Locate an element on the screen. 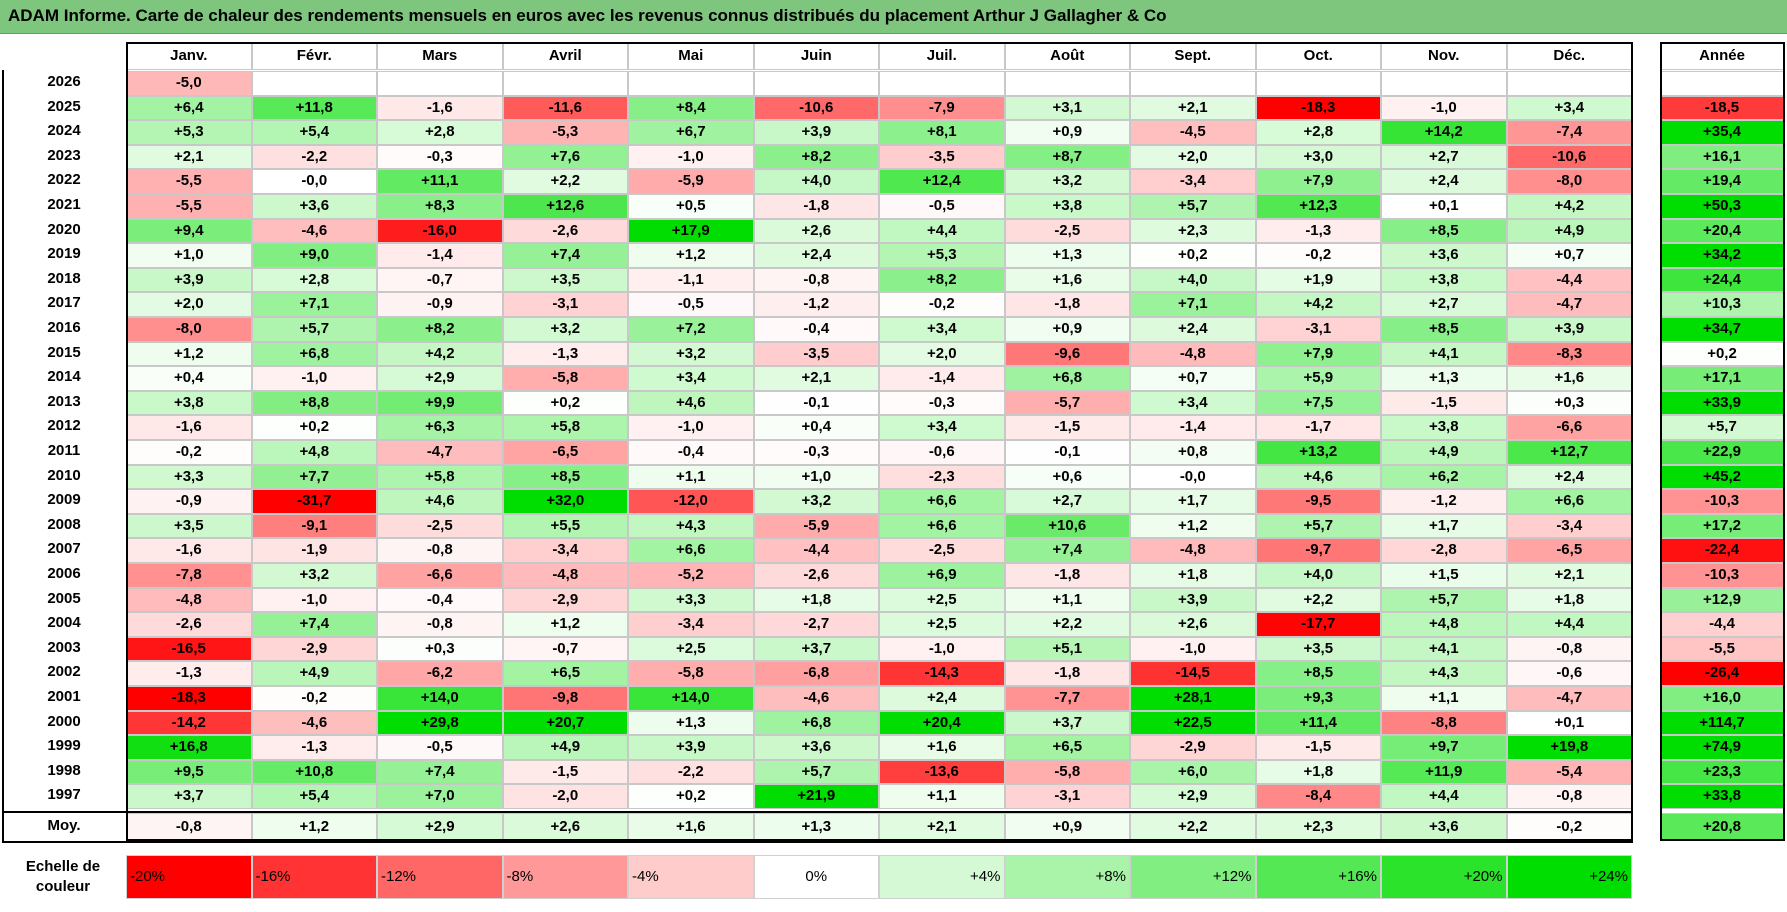 Image resolution: width=1787 pixels, height=912 pixels. average-cell: +1,3 is located at coordinates (816, 827).